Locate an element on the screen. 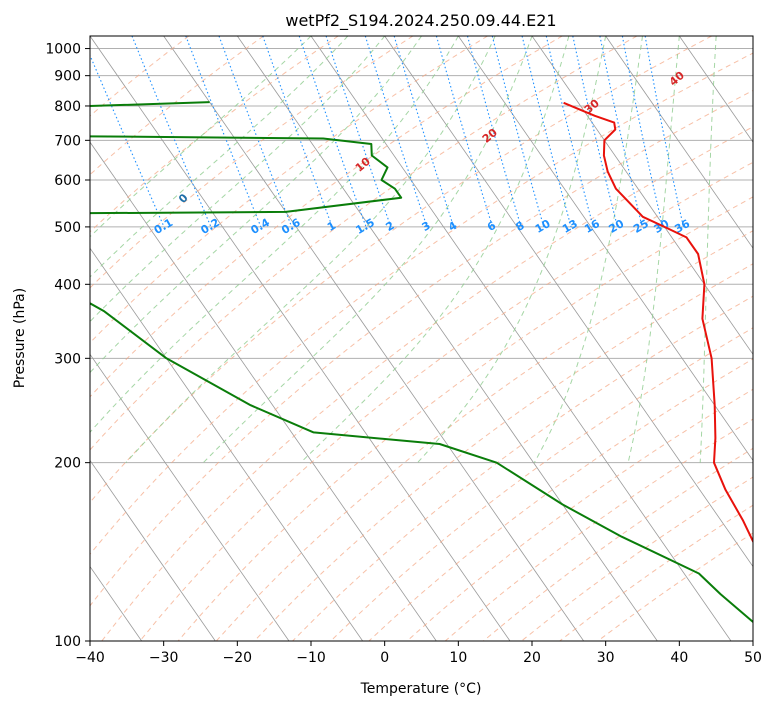 The height and width of the screenshot is (708, 775). x-tick-label: −20 is located at coordinates (238, 658).